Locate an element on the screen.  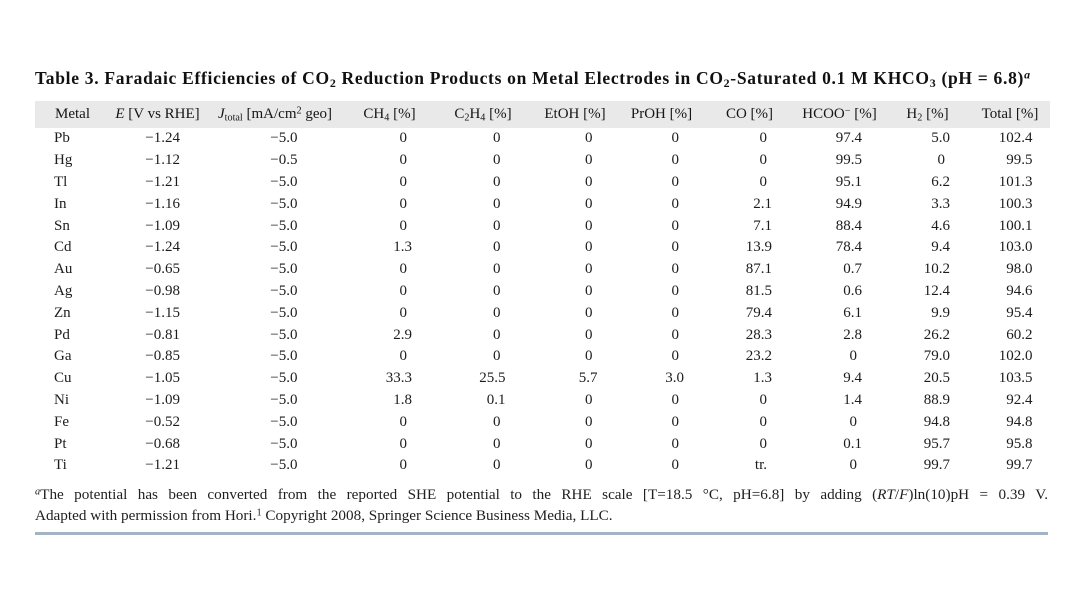
table-row: Fe −0.52 −5.0 0 0 0 0 0 0 94.8 94.8 is located at coordinates (542, 422).